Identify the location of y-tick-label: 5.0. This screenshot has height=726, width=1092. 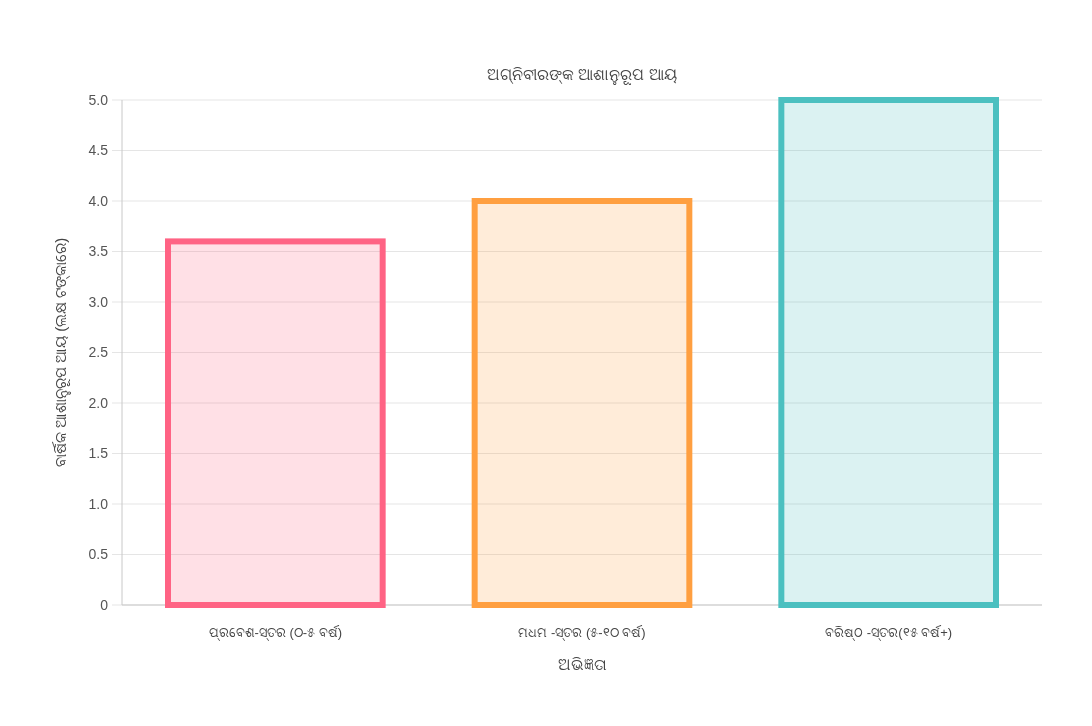
(98, 99).